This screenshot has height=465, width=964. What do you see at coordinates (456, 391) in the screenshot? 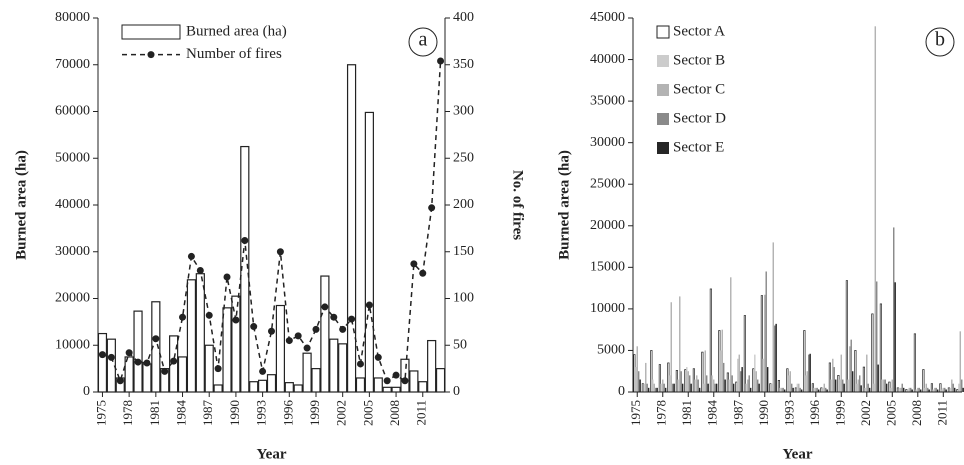
I see `y2-tick-label: 0` at bounding box center [456, 391].